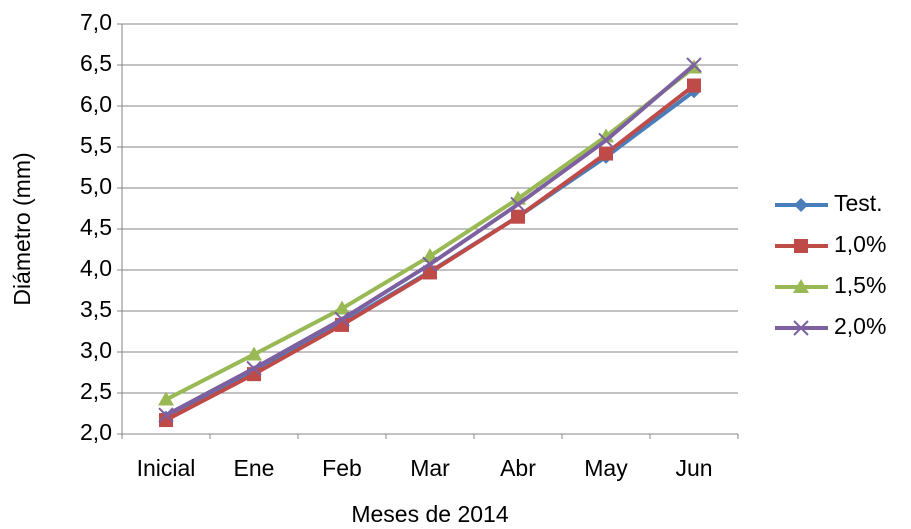  What do you see at coordinates (606, 468) in the screenshot?
I see `x-tick-label: May` at bounding box center [606, 468].